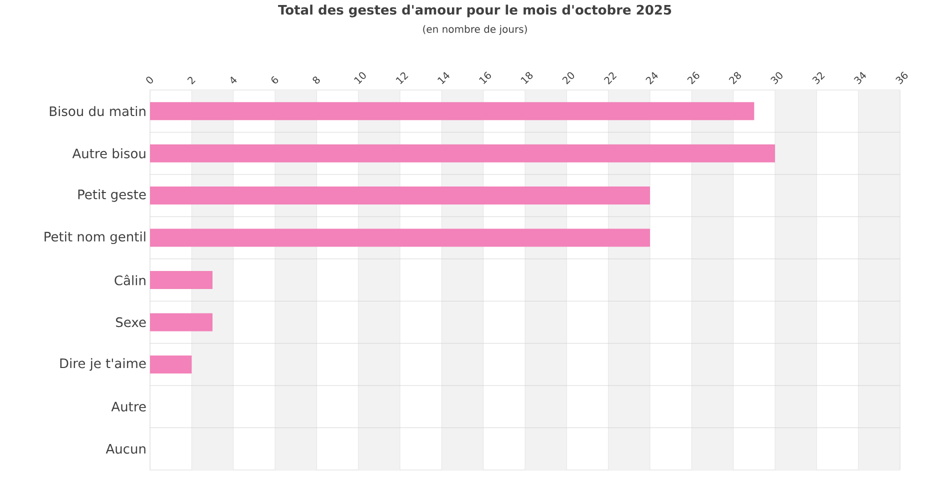 This screenshot has width=950, height=500. Describe the element at coordinates (776, 78) in the screenshot. I see `x-tick-label: 30` at that location.